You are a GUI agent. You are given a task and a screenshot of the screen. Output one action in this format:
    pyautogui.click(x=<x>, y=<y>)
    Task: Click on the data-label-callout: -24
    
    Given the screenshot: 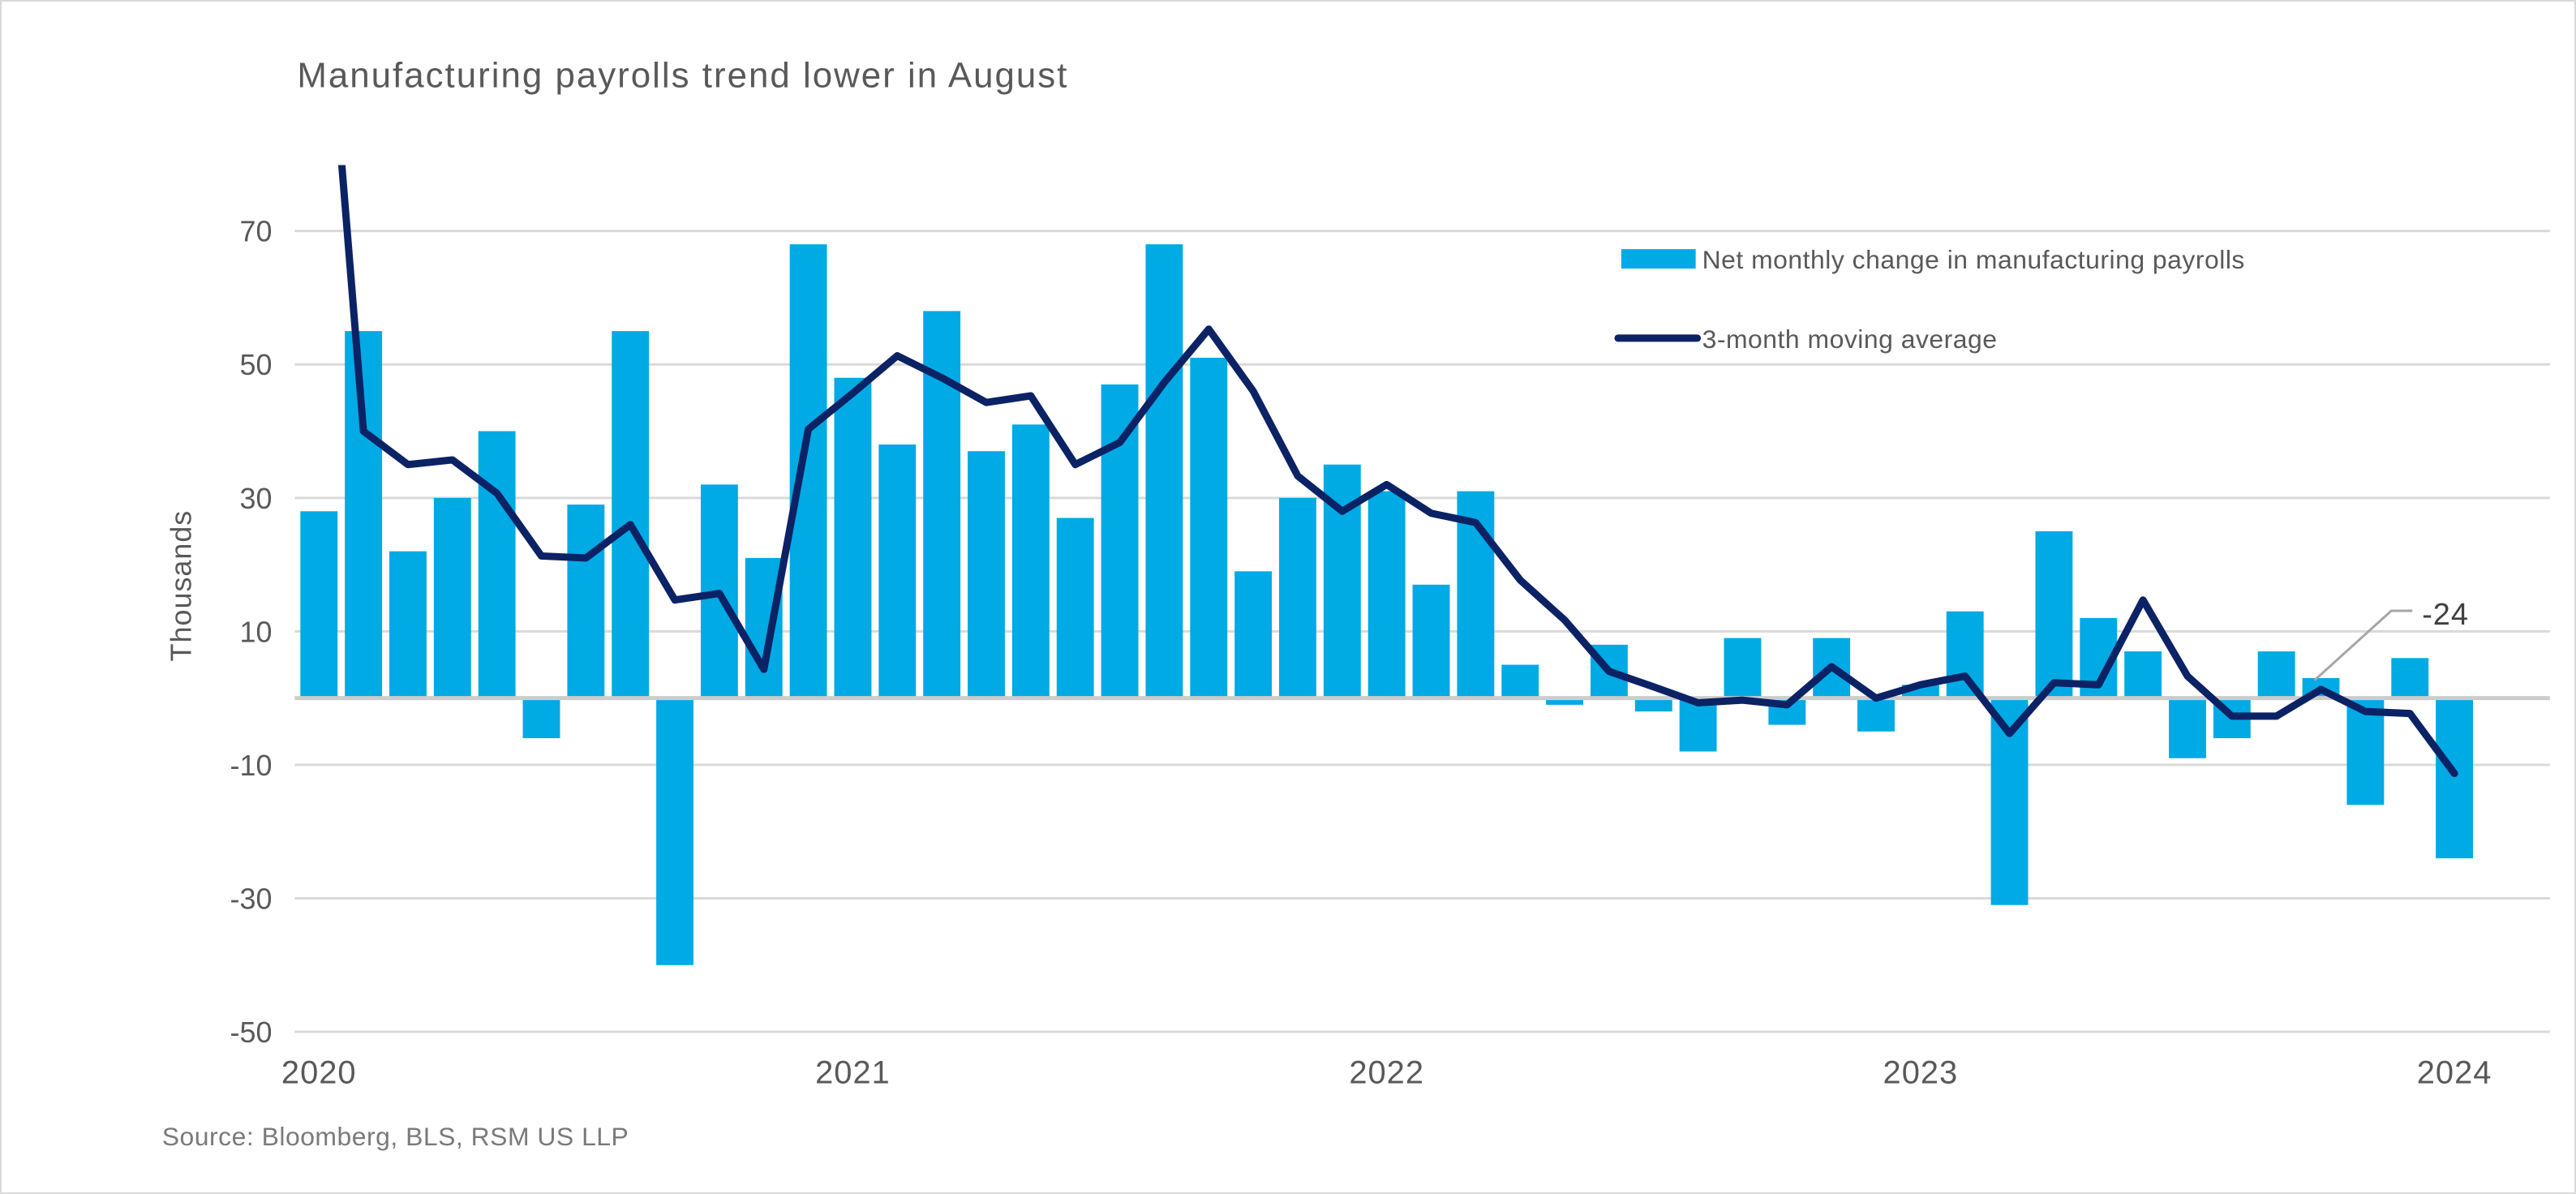 What is the action you would take?
    pyautogui.click(x=2391, y=639)
    